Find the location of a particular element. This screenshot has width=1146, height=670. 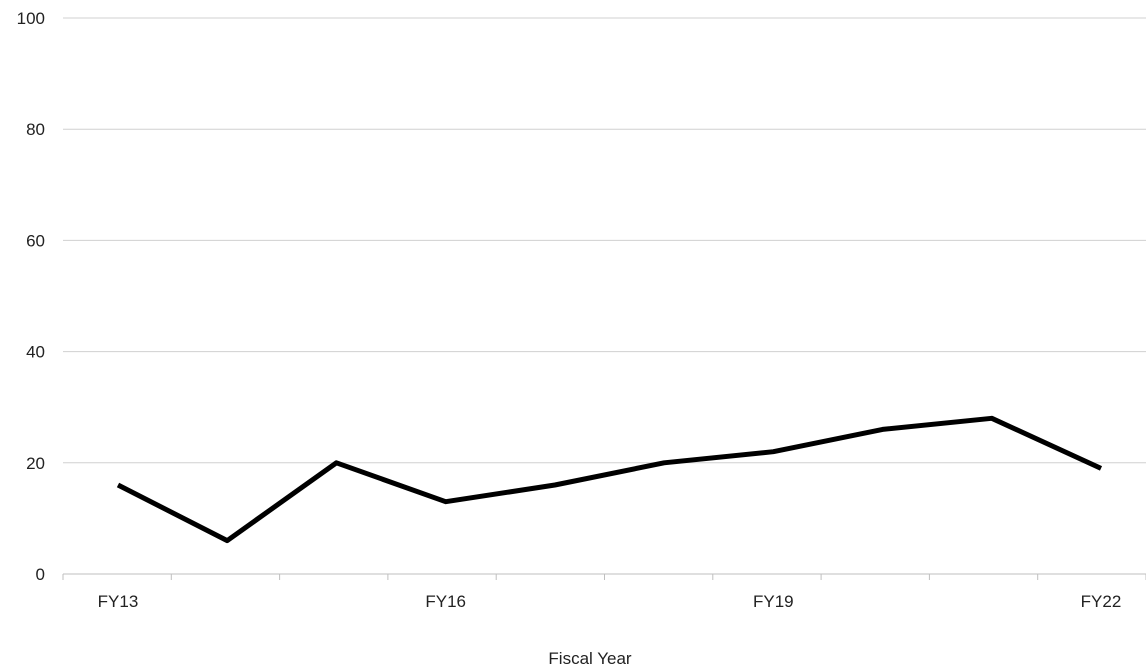

y-tick-label: 0 is located at coordinates (40, 574).